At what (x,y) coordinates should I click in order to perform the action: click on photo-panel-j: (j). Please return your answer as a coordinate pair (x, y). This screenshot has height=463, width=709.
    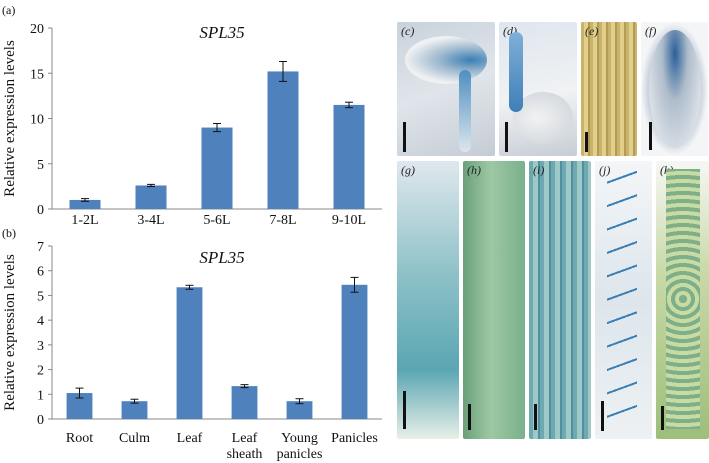
    Looking at the image, I should click on (623, 300).